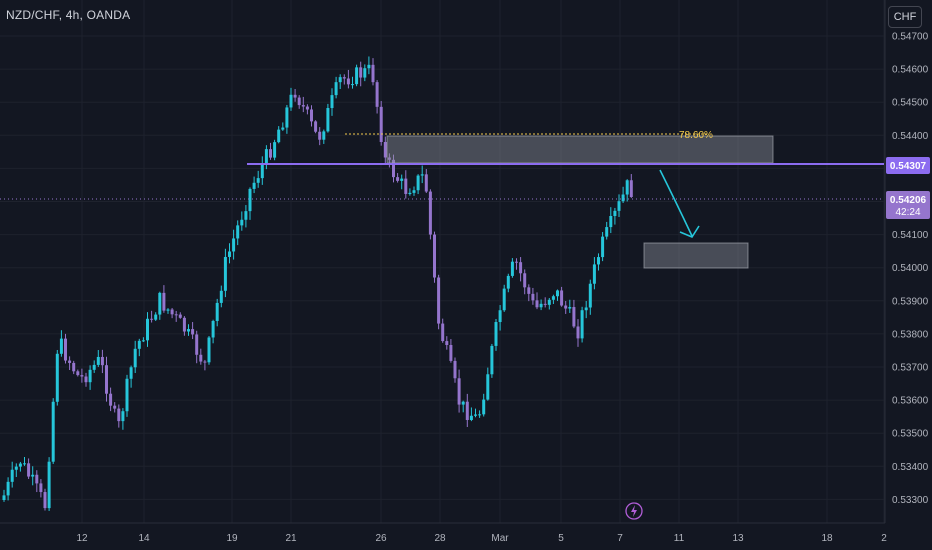 This screenshot has height=550, width=932. What do you see at coordinates (910, 401) in the screenshot?
I see `price-tick-label: 0.53600` at bounding box center [910, 401].